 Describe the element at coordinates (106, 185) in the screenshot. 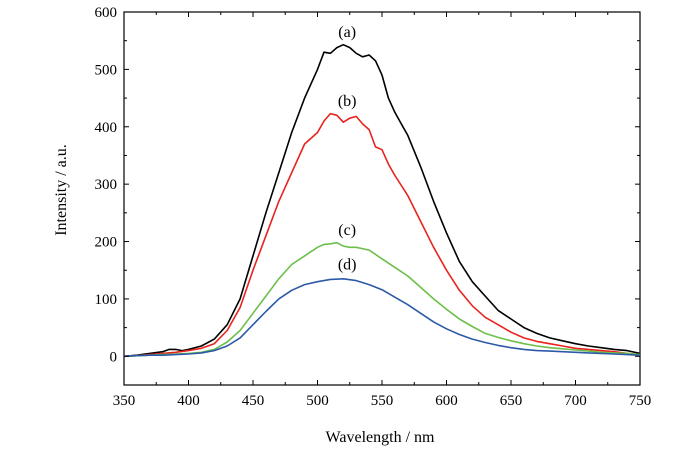

I see `y-tick-label: 300` at that location.